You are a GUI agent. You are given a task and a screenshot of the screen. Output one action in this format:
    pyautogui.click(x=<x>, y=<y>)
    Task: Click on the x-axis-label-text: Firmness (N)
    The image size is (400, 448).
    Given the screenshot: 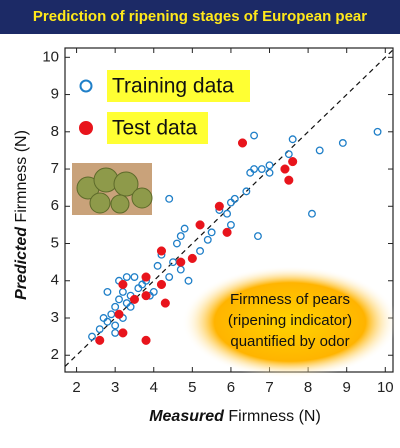 What is the action you would take?
    pyautogui.click(x=274, y=416)
    